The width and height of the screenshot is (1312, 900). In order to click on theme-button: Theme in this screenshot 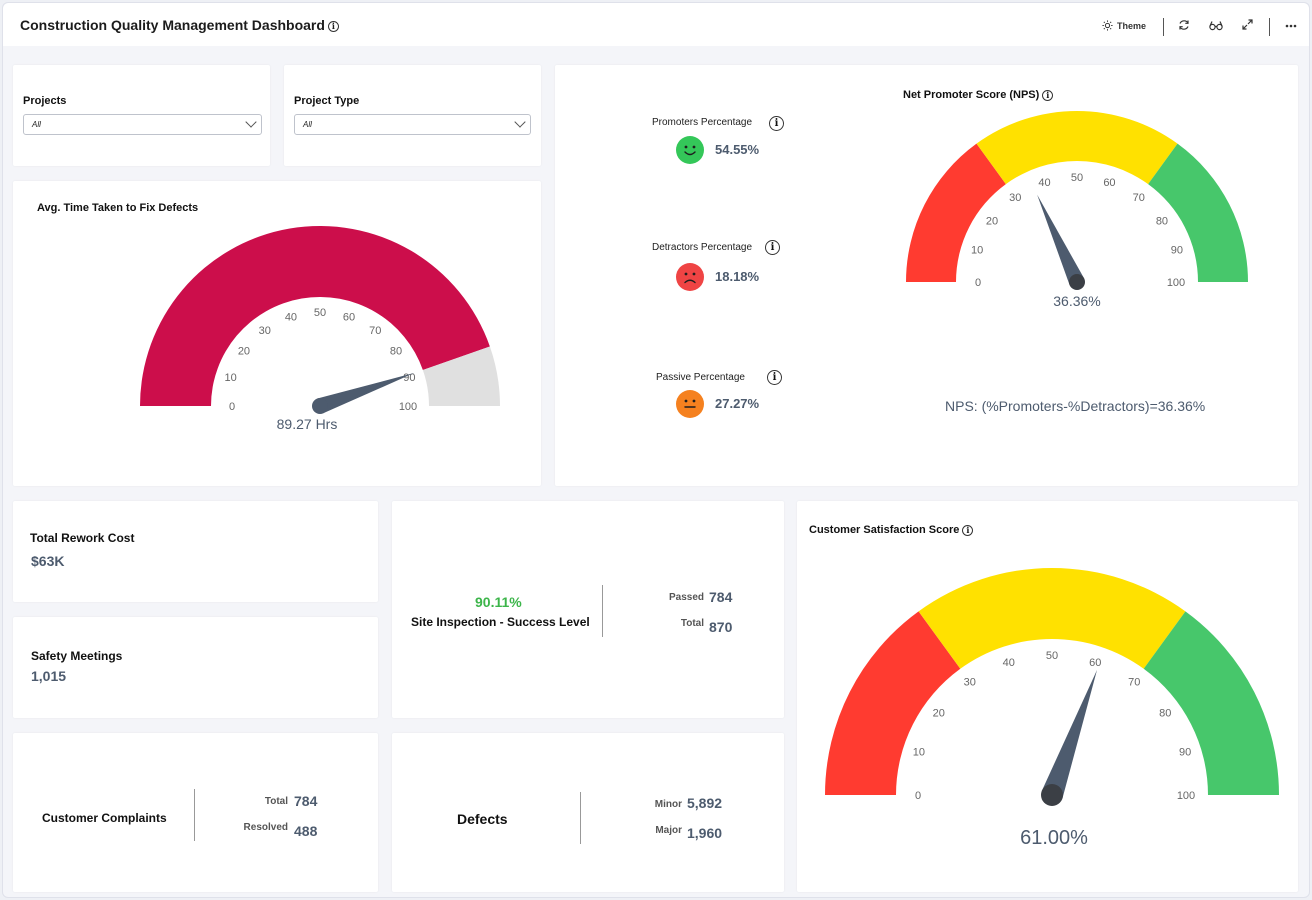, I will do `click(1124, 25)`.